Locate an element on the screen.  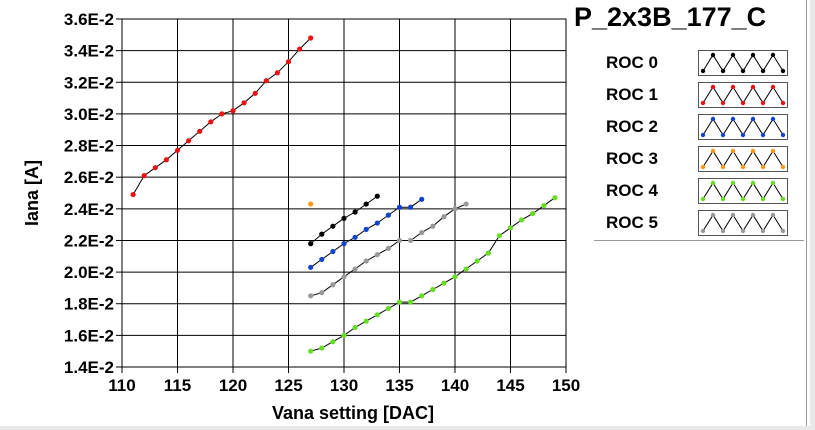
frame-bottom-edge is located at coordinates (407, 428).